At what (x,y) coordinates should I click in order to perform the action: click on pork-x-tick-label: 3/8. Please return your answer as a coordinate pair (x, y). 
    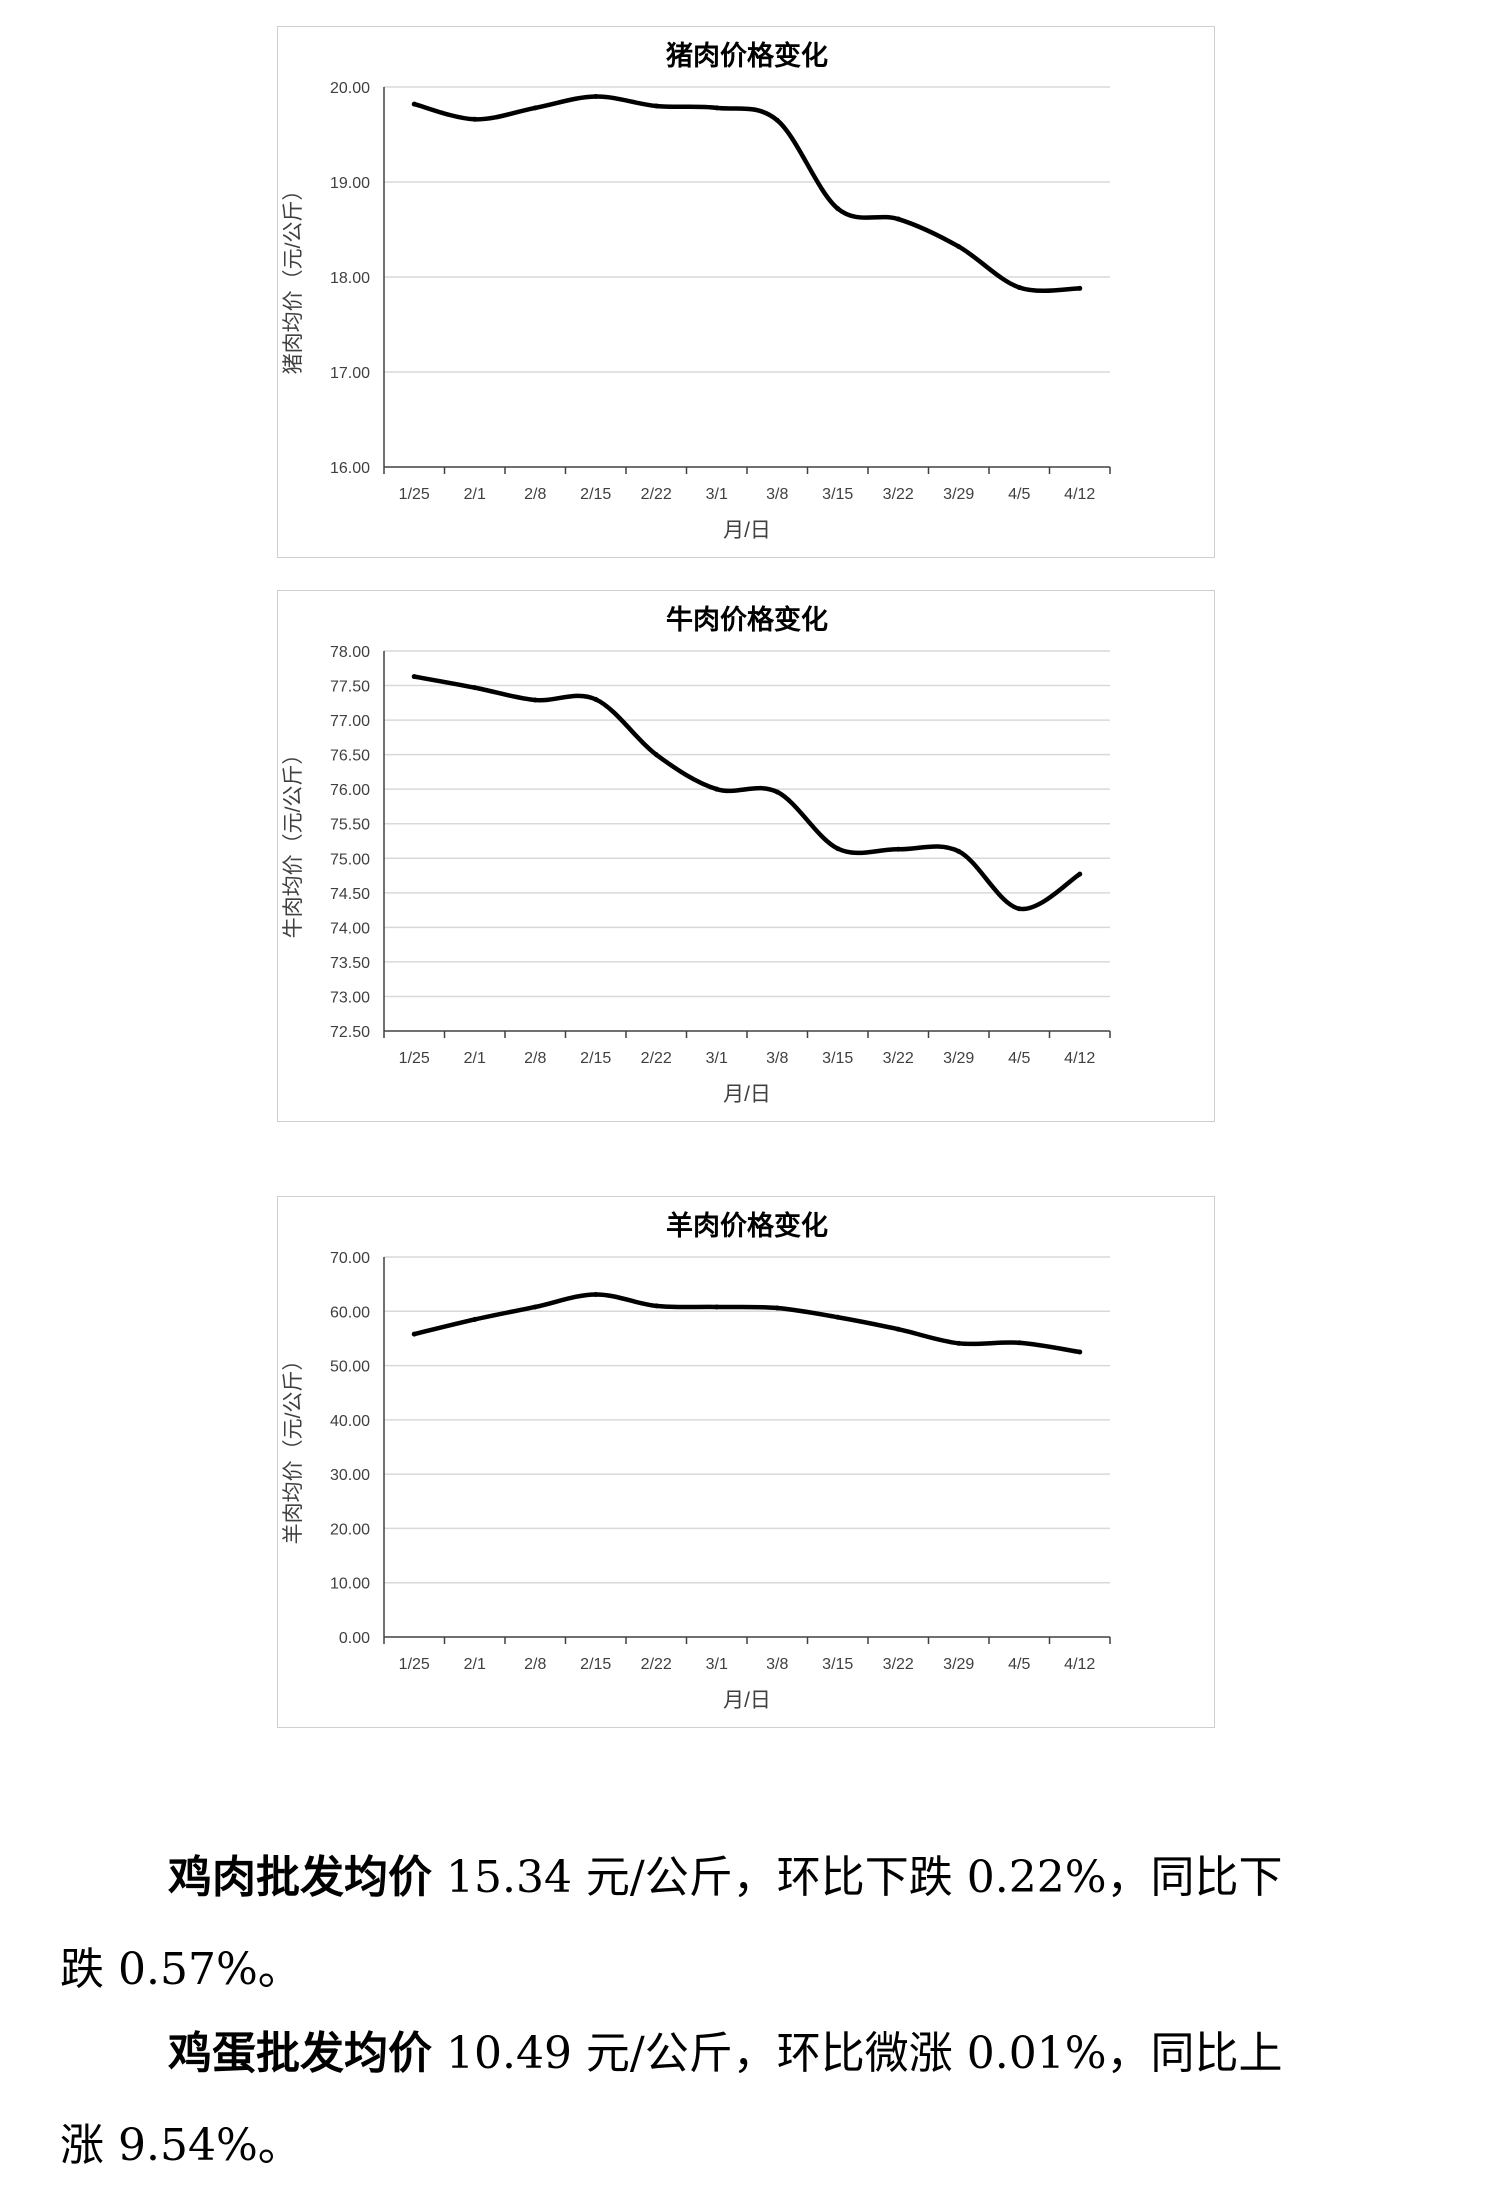
    Looking at the image, I should click on (777, 494).